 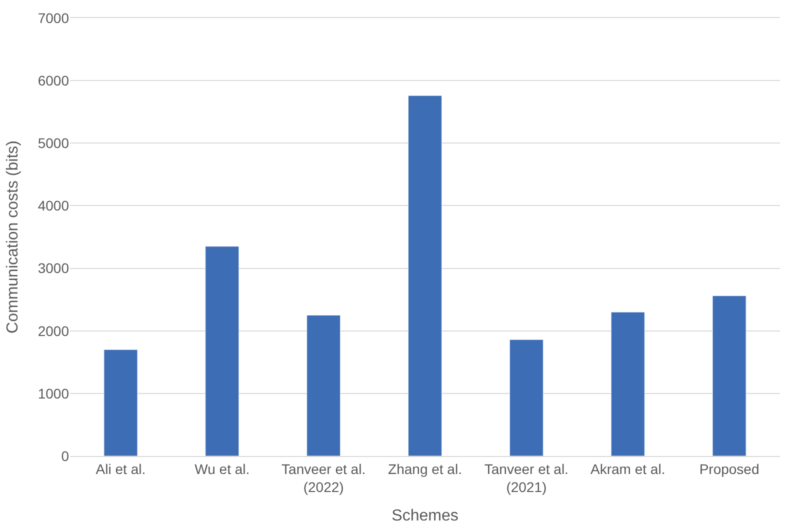 I want to click on y-tick-label: 1000, so click(x=54, y=393).